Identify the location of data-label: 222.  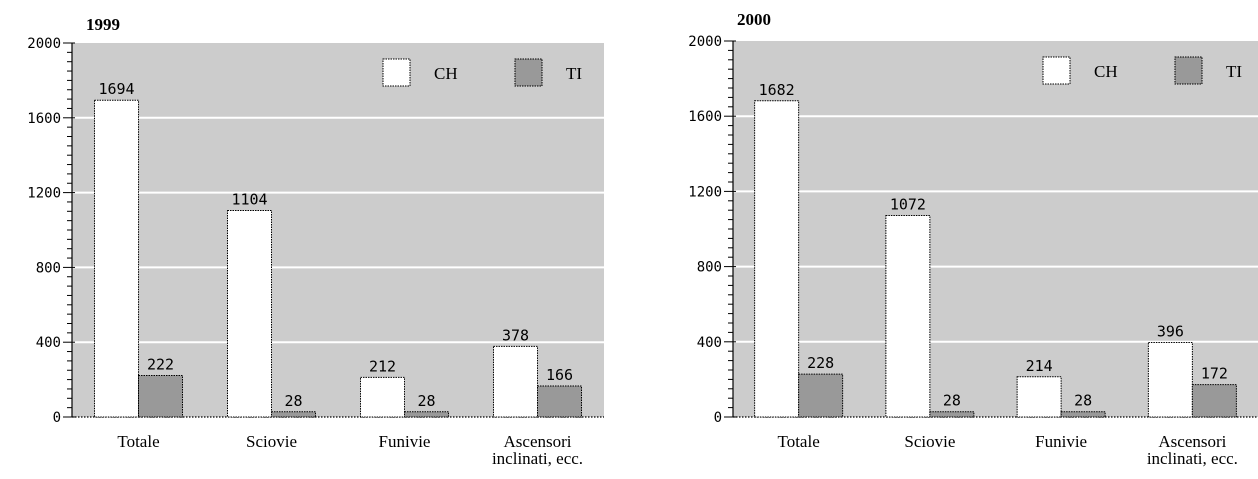
(160, 364).